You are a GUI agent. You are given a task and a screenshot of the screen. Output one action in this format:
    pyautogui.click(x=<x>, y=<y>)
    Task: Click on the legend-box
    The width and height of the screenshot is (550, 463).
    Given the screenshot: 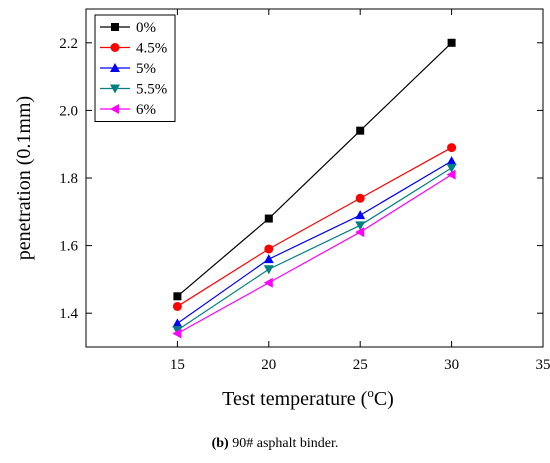 What is the action you would take?
    pyautogui.click(x=135, y=68)
    